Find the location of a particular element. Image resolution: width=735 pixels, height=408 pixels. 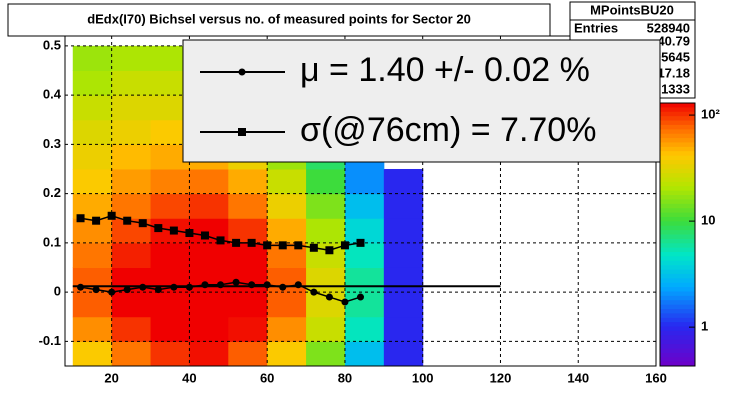

colorbar-tick-label: 1 is located at coordinates (704, 326).